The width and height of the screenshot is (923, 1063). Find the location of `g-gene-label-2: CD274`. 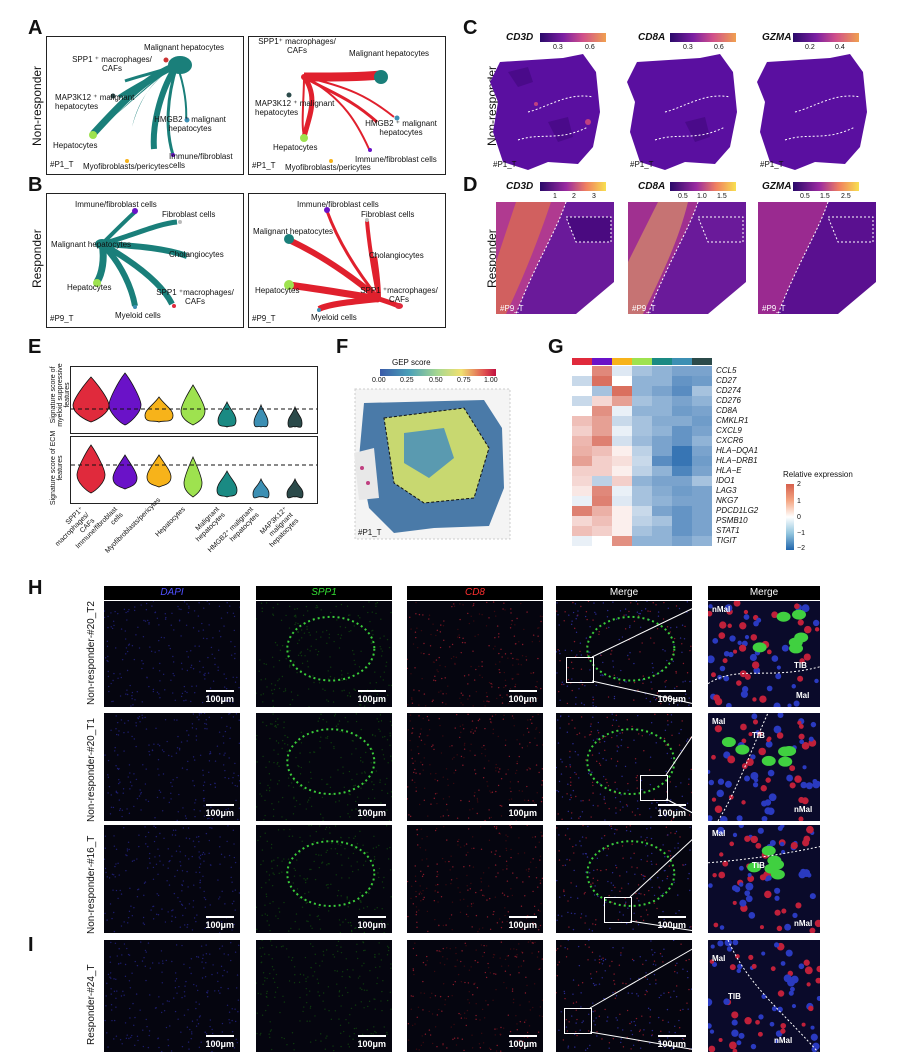

g-gene-label-2: CD274 is located at coordinates (728, 390).